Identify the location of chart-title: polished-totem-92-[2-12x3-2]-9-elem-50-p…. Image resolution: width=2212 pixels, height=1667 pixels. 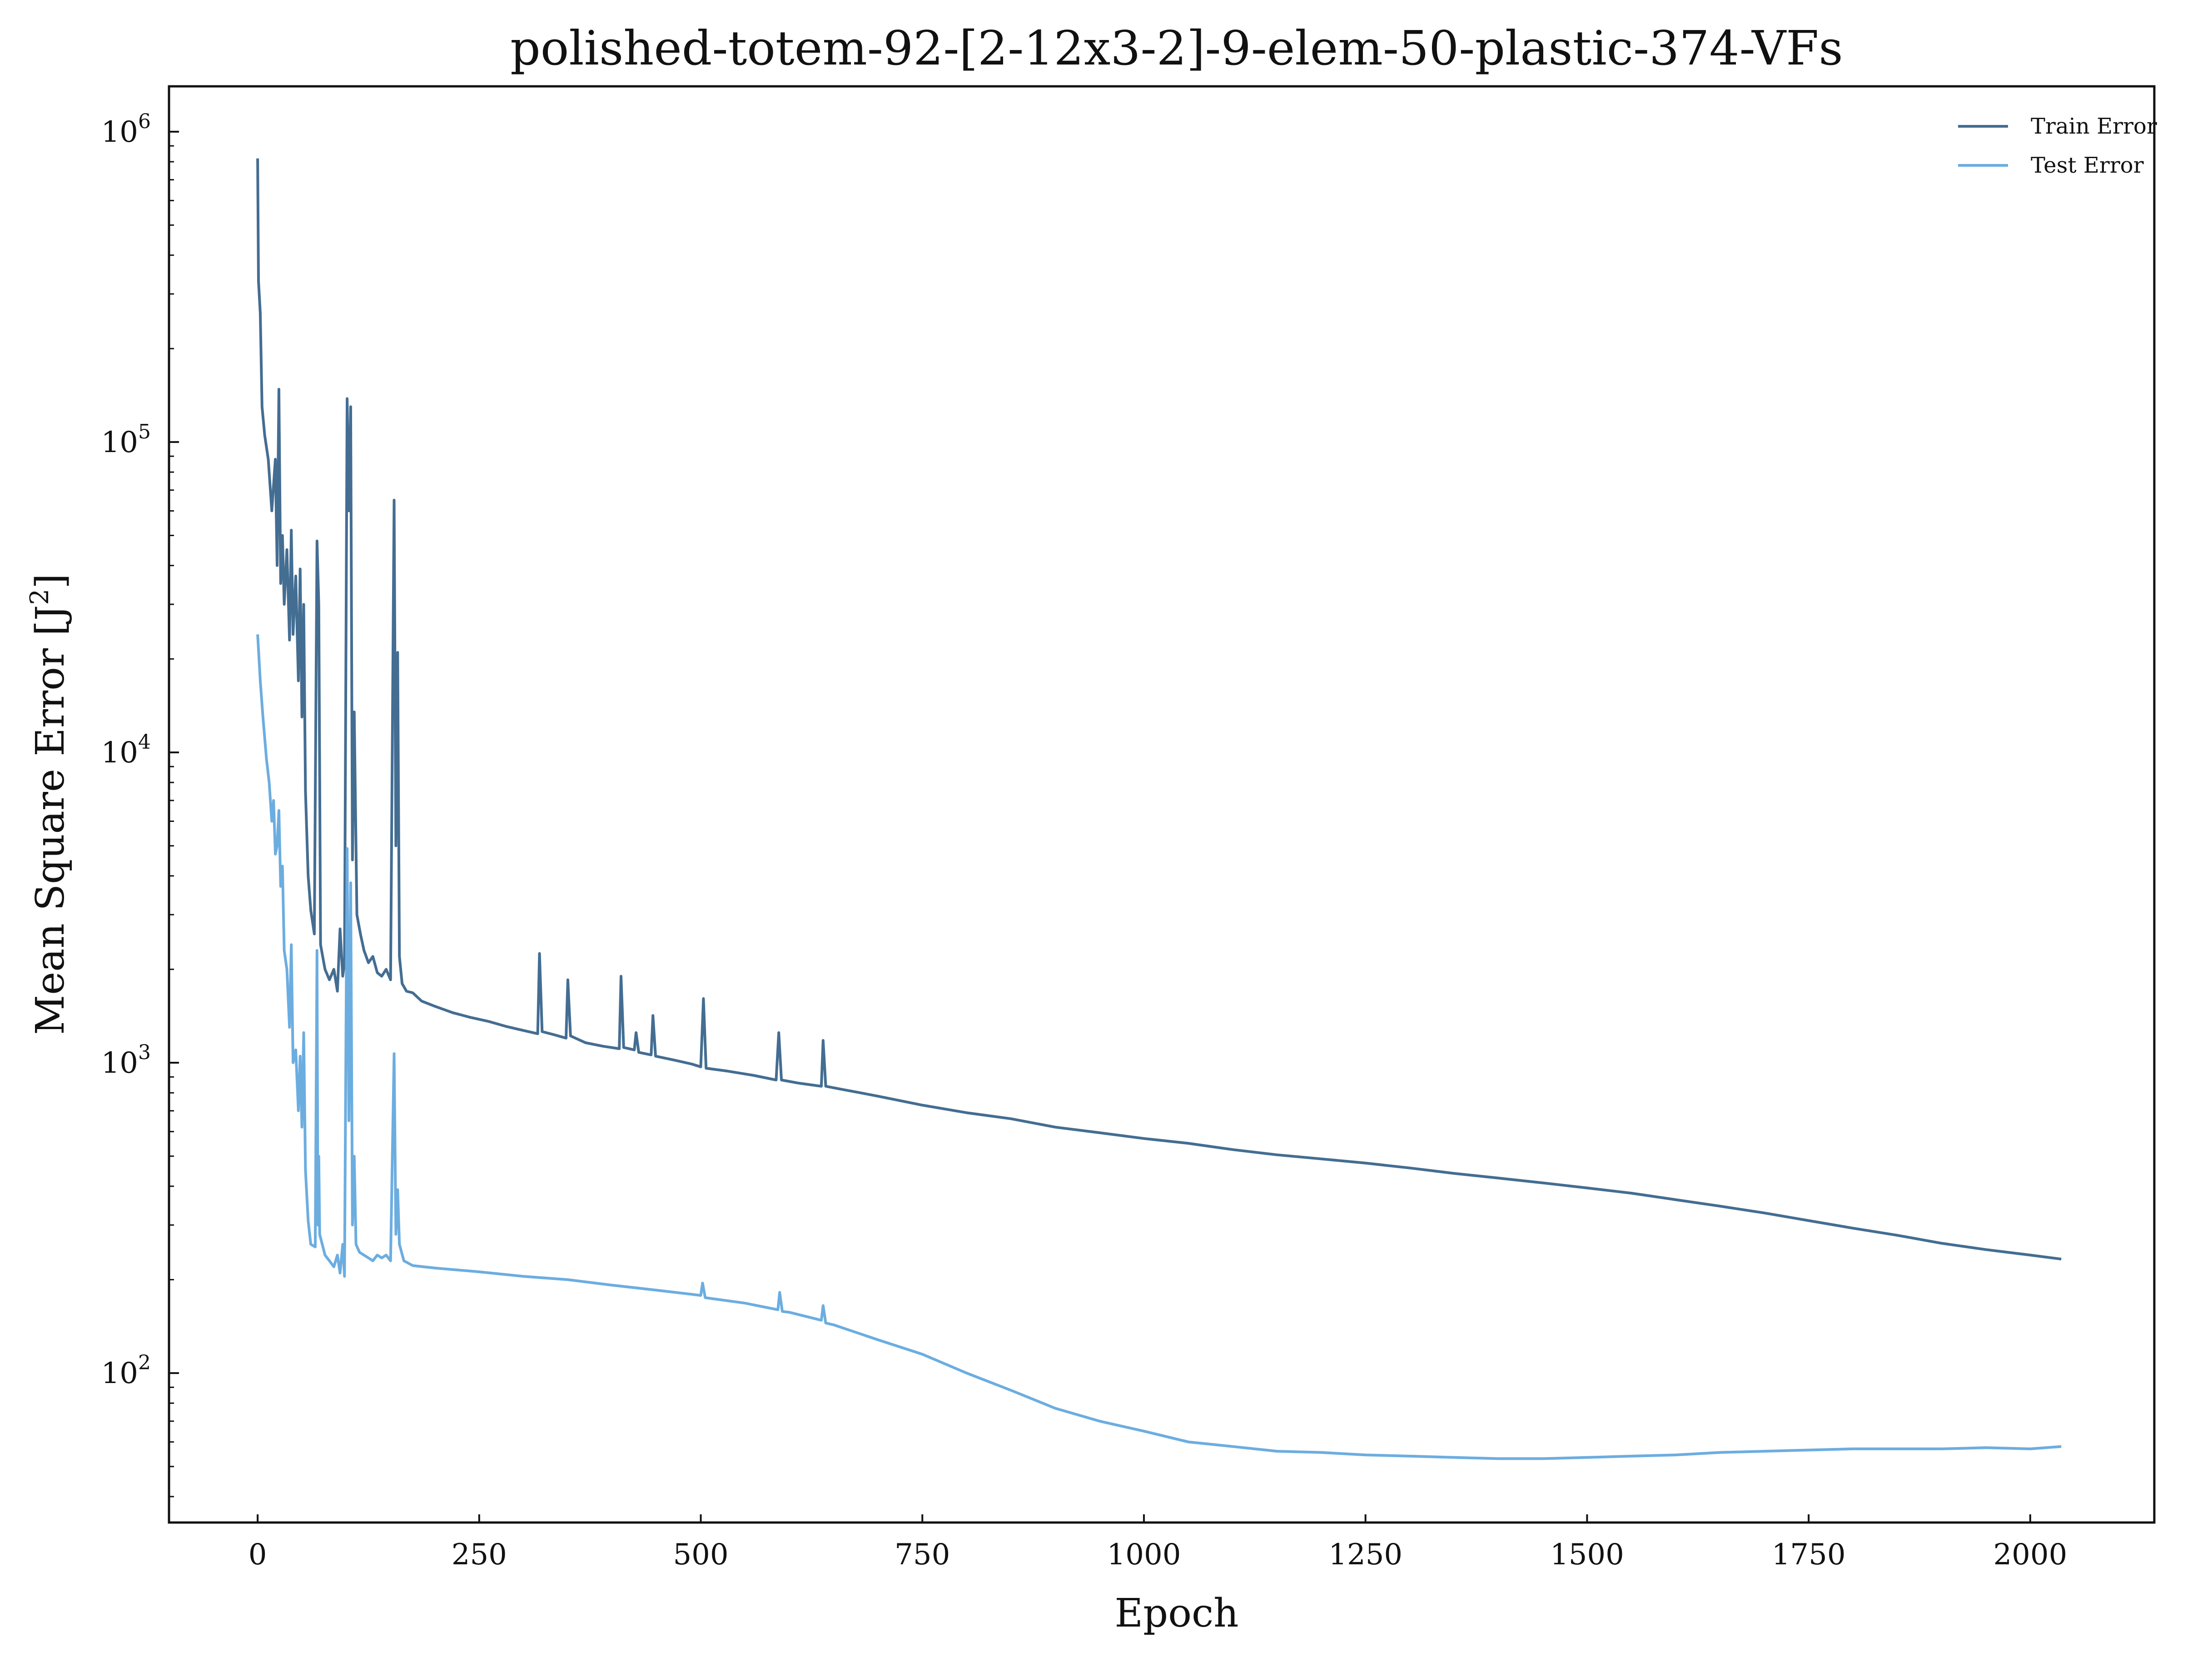
(1176, 48).